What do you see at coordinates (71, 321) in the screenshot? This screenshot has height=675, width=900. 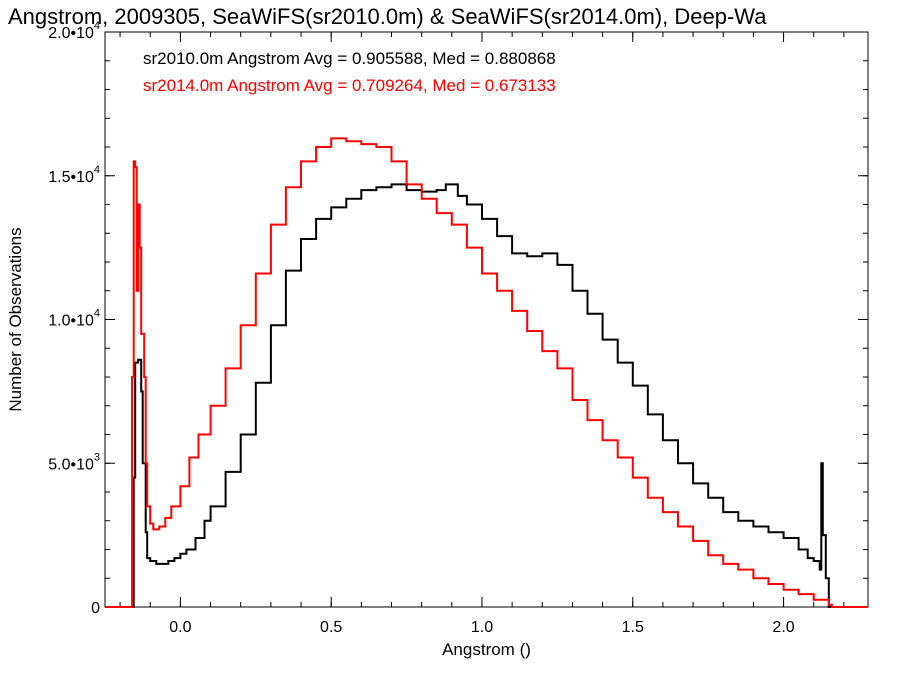 I see `y-tick-label-base: 1.0•10` at bounding box center [71, 321].